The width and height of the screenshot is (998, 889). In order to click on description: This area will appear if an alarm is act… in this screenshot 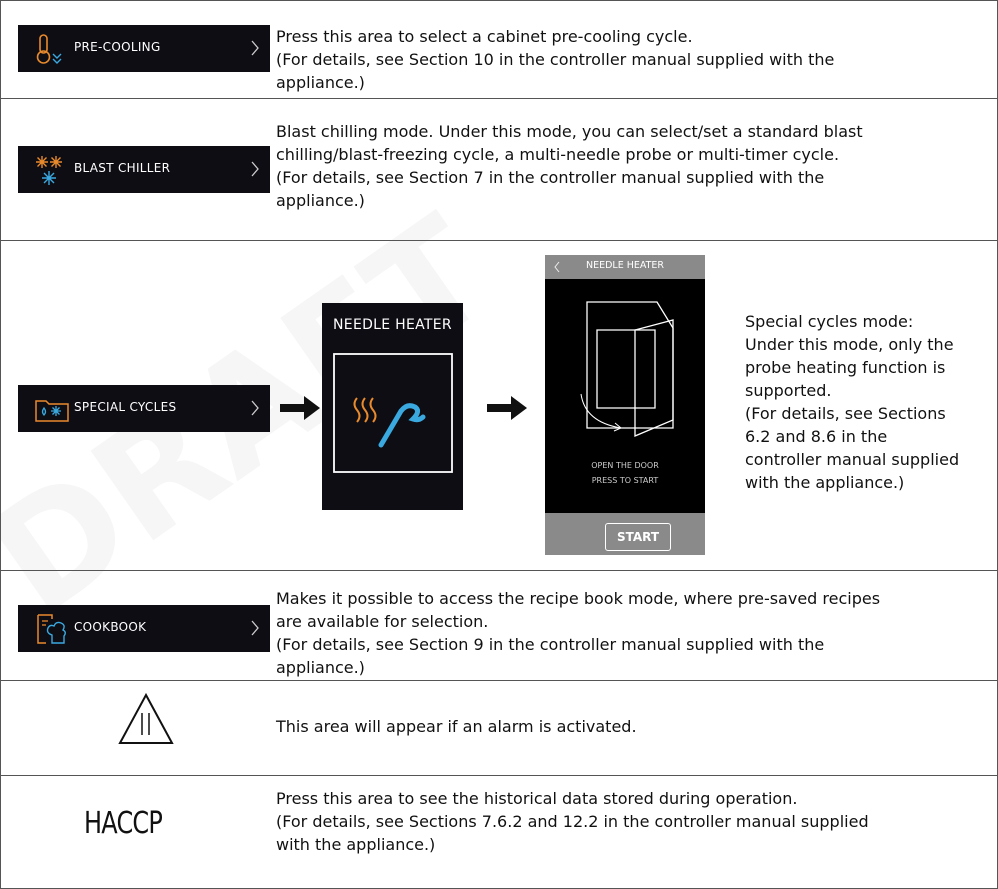, I will do `click(456, 726)`.